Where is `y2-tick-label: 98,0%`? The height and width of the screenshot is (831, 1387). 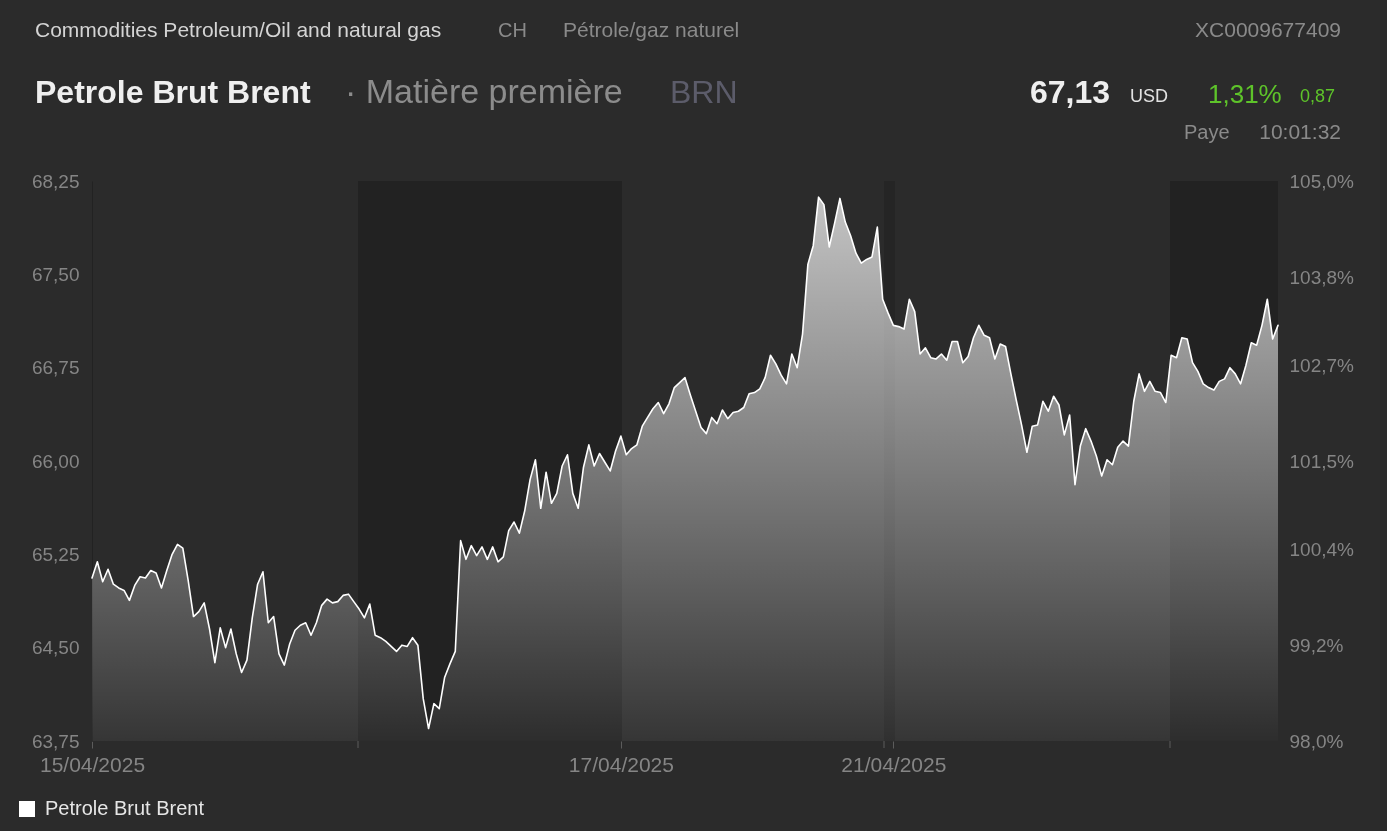 y2-tick-label: 98,0% is located at coordinates (1316, 741).